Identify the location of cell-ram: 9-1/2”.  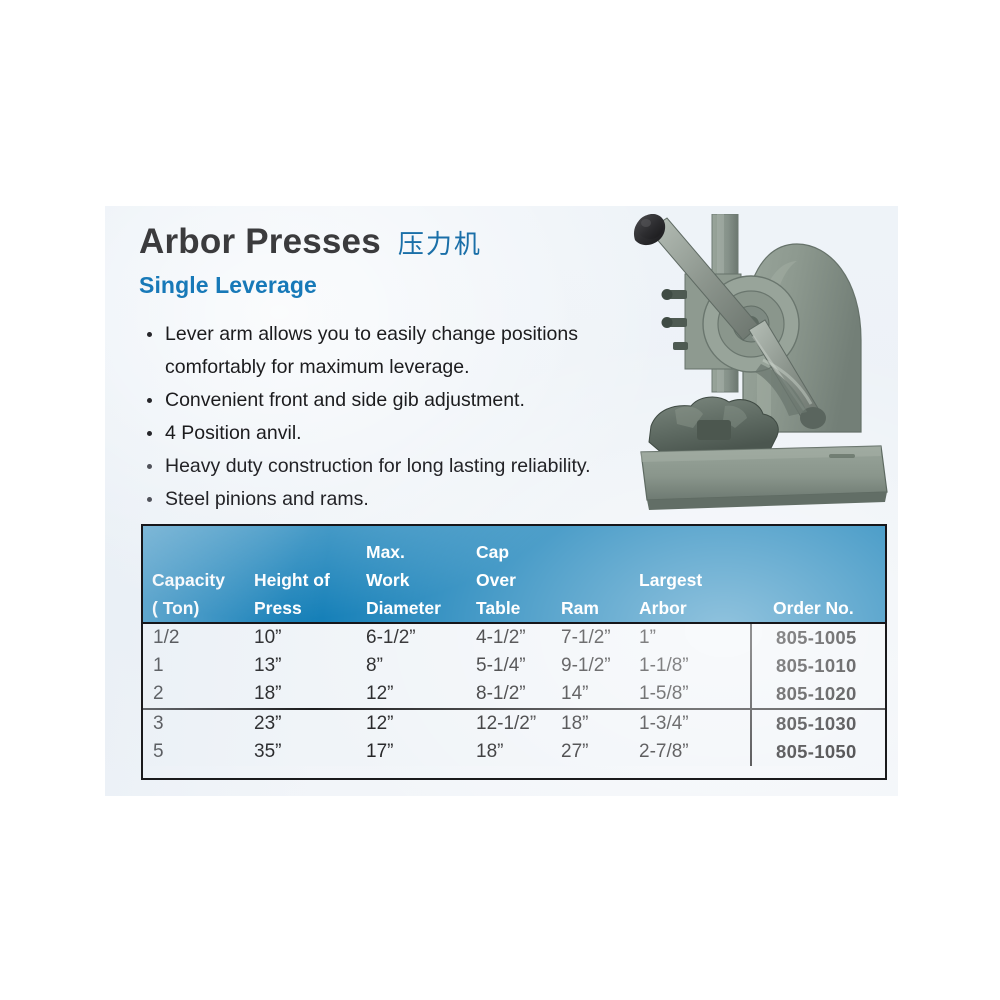
(600, 666).